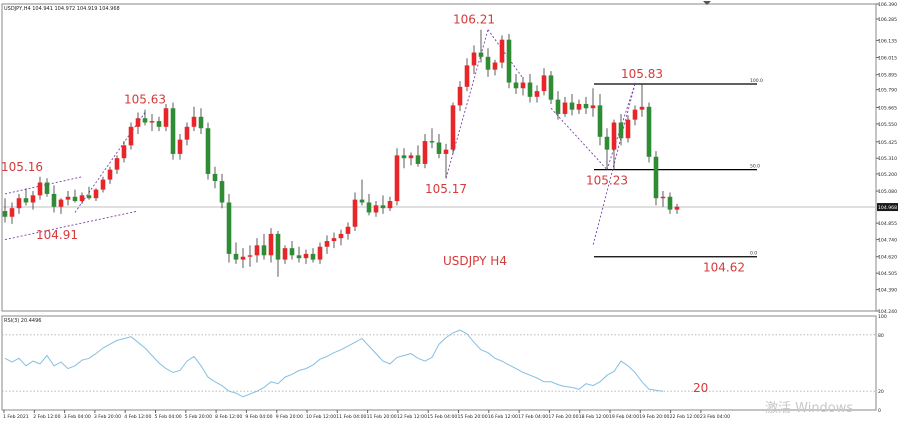 The image size is (900, 425). I want to click on price-tick-label: 104.740, so click(887, 241).